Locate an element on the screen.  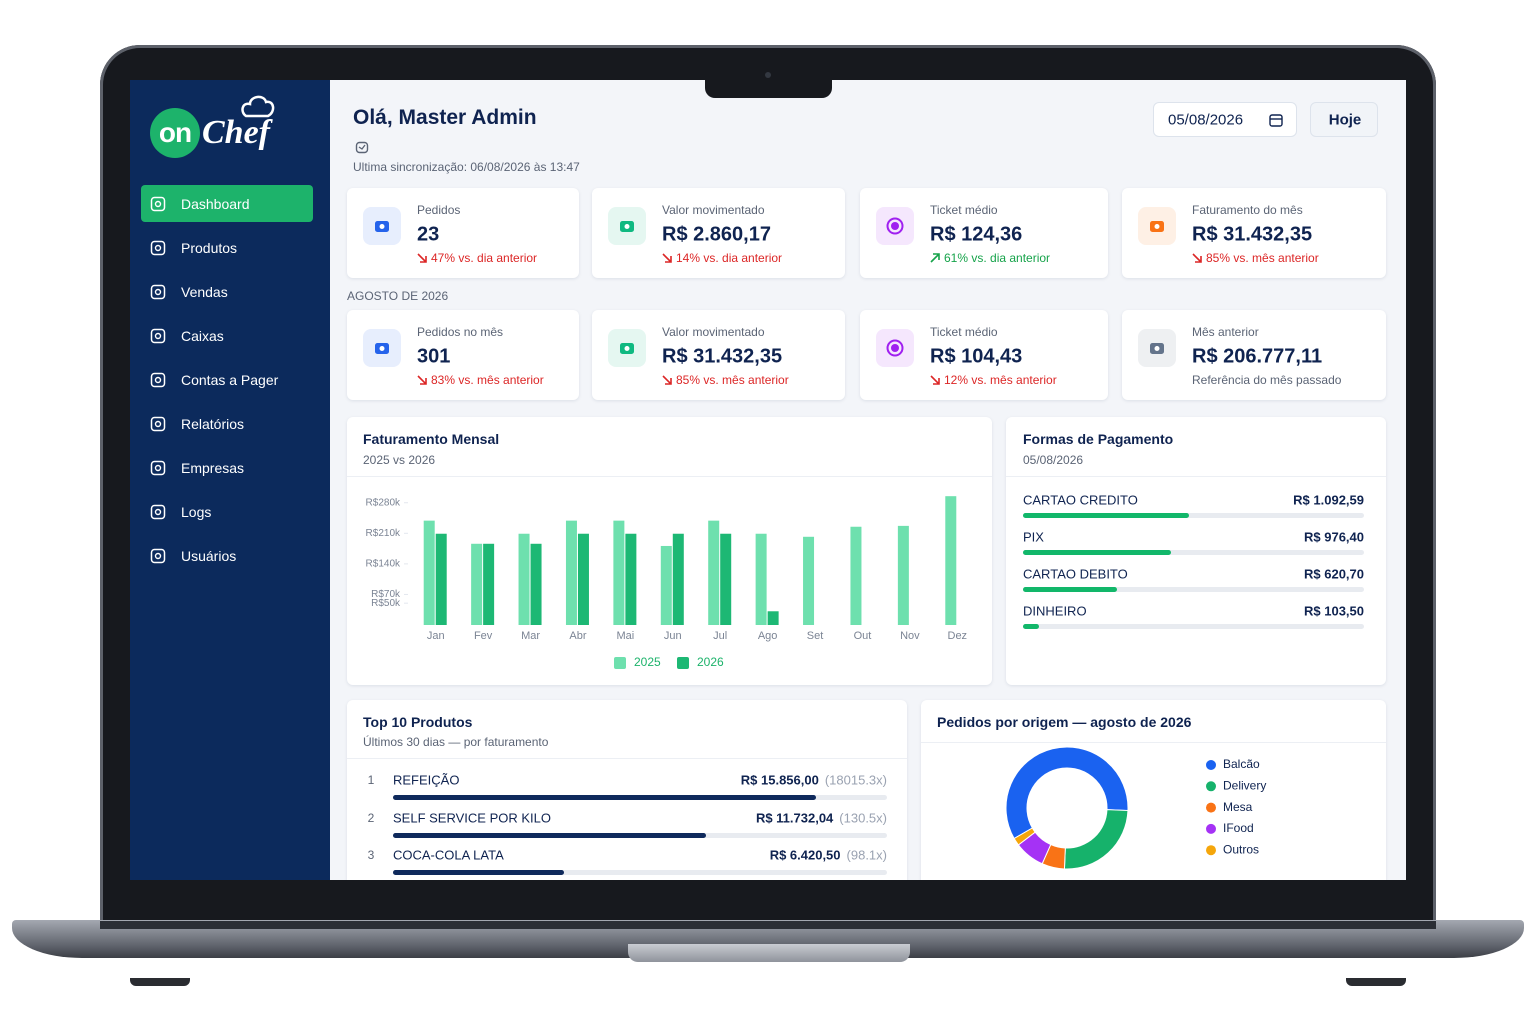
sync-icon-shape is located at coordinates (362, 147).